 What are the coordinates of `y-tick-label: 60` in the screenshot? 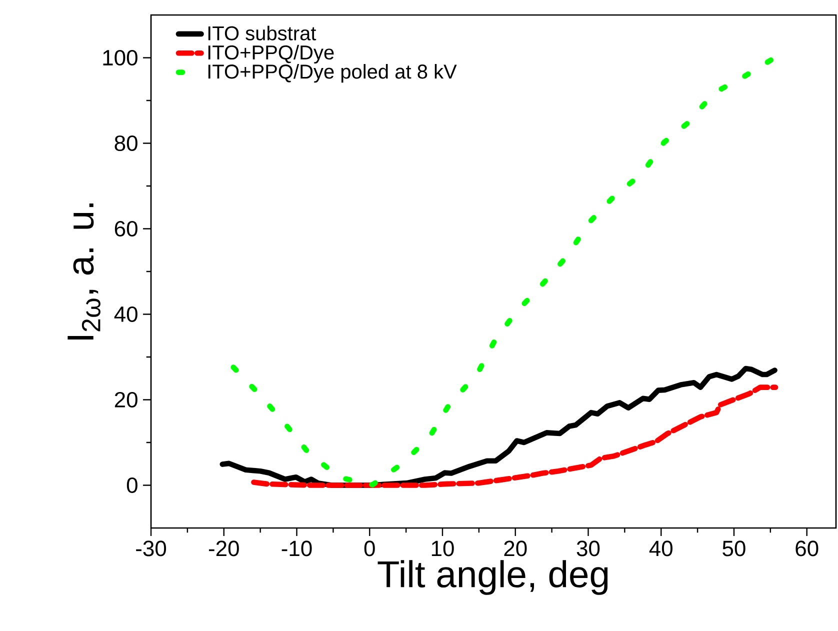 It's located at (126, 228).